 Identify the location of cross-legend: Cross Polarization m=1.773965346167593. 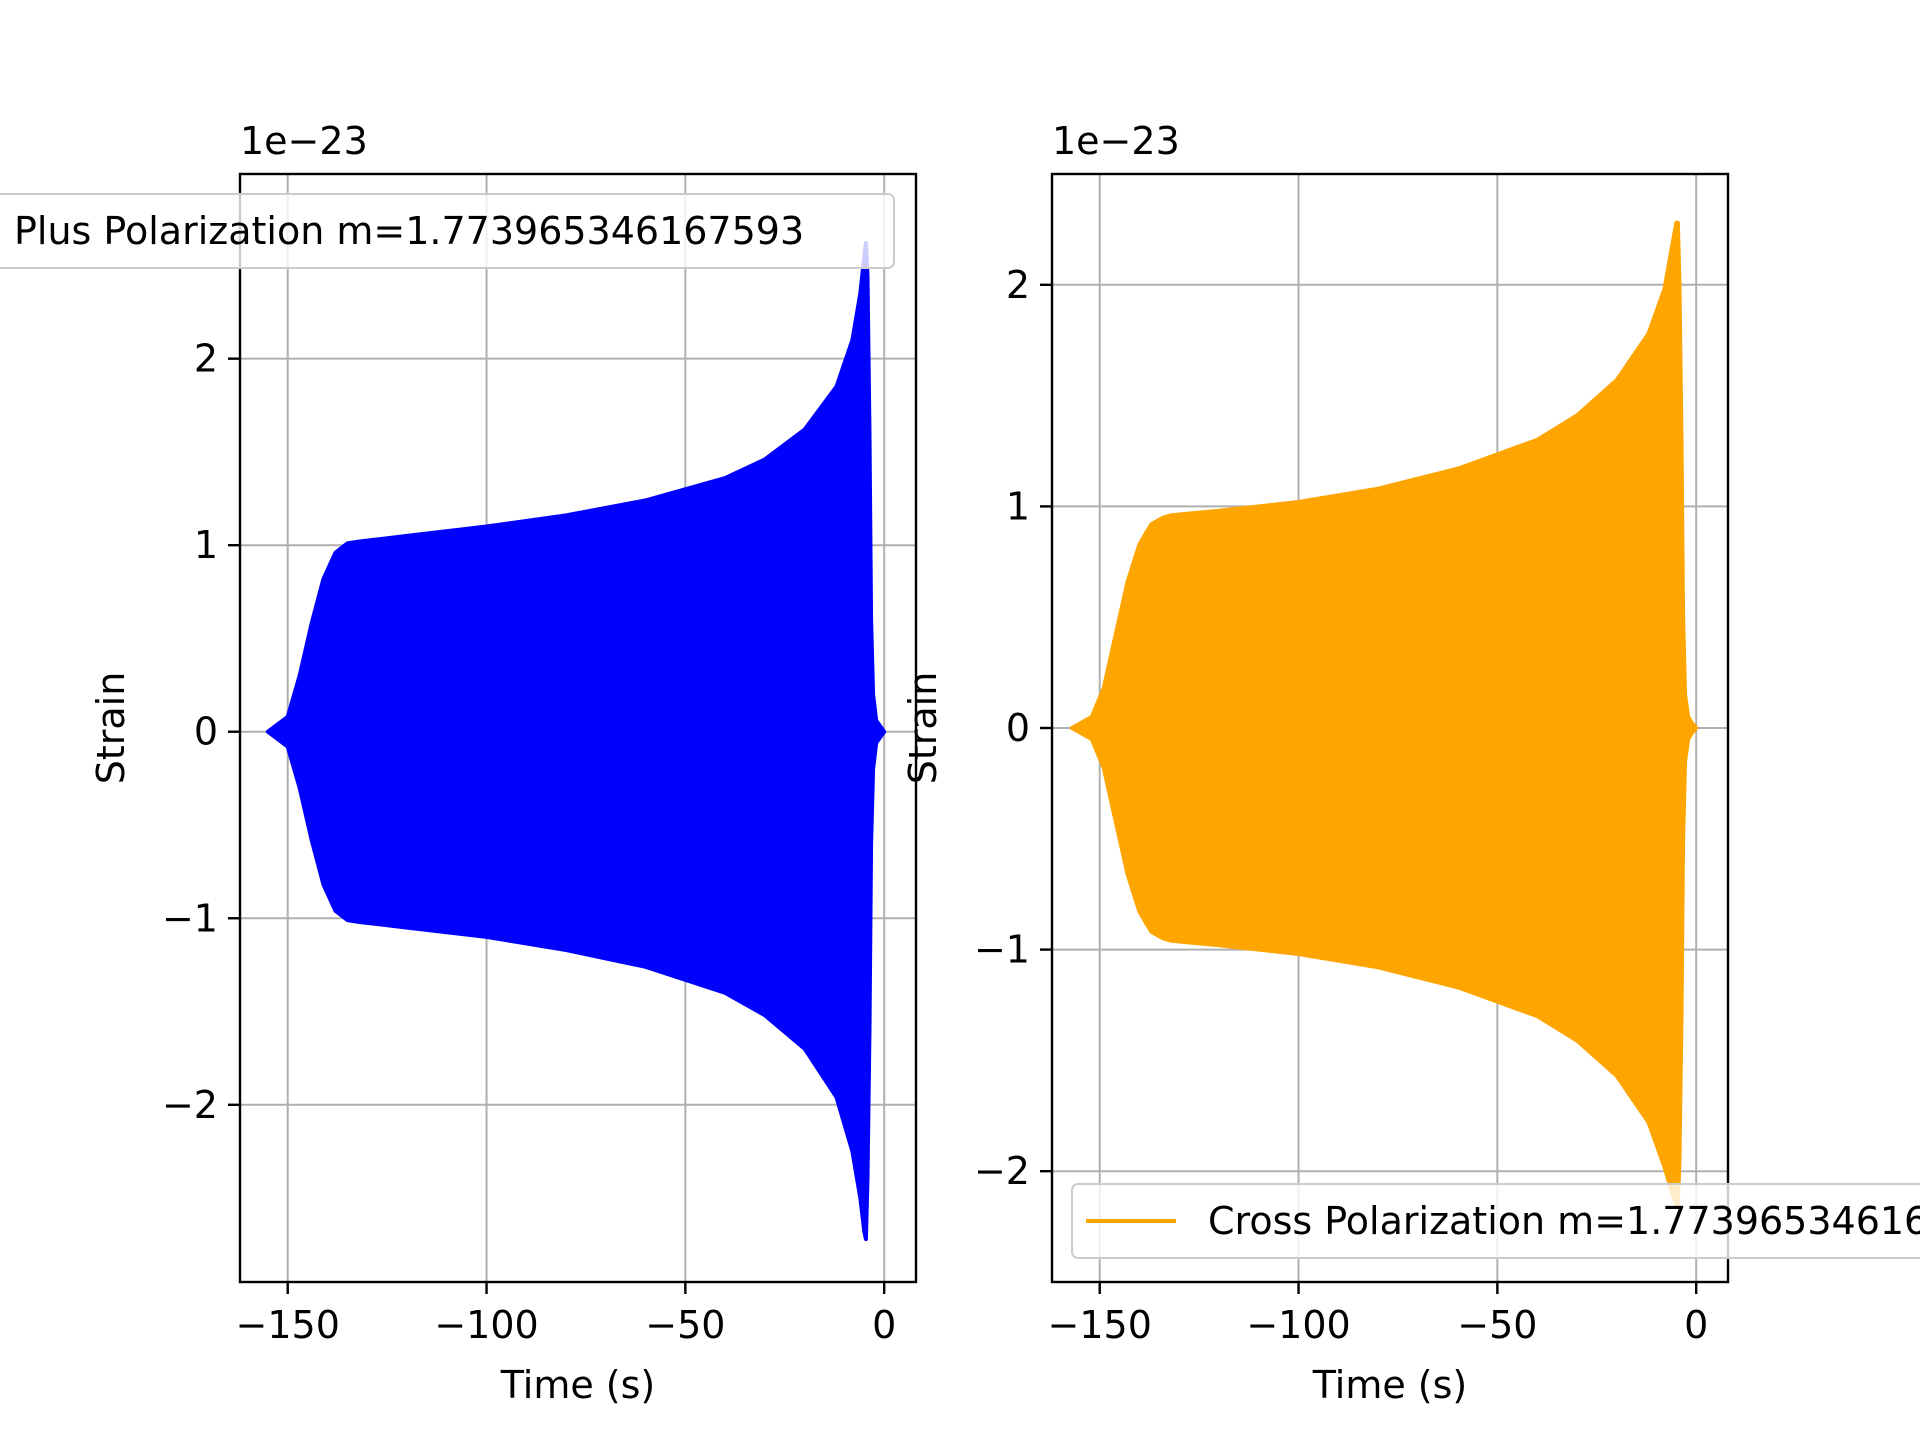
(1495, 1221).